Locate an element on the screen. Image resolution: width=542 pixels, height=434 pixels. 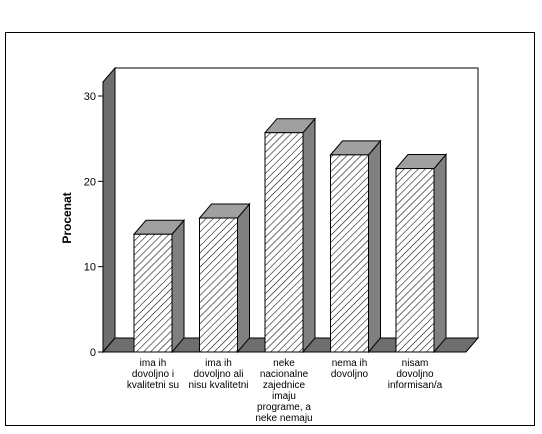
y-tick-label: 20 is located at coordinates (90, 182).